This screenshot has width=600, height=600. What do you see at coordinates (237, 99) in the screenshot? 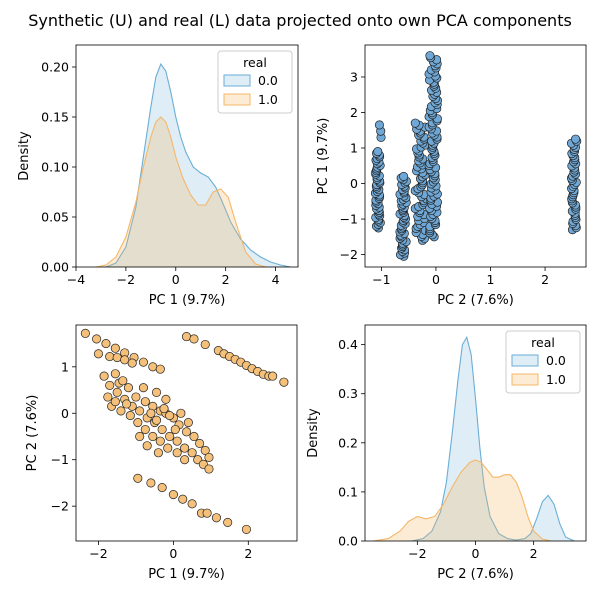
I see `legend-swatch-1.0` at bounding box center [237, 99].